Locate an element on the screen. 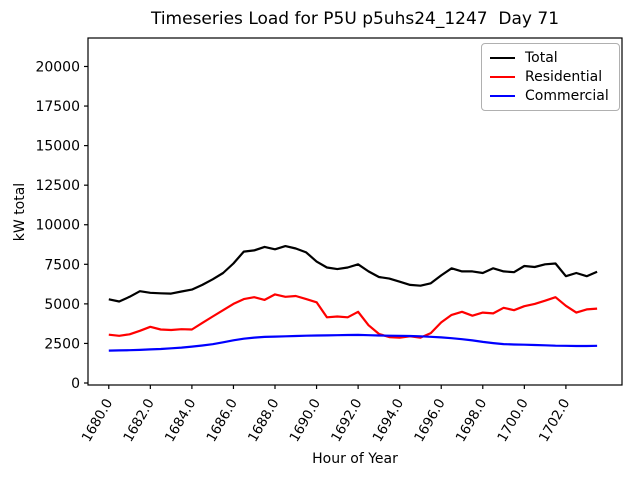 This screenshot has height=480, width=640. x-tick-label: 1694.0 is located at coordinates (388, 420).